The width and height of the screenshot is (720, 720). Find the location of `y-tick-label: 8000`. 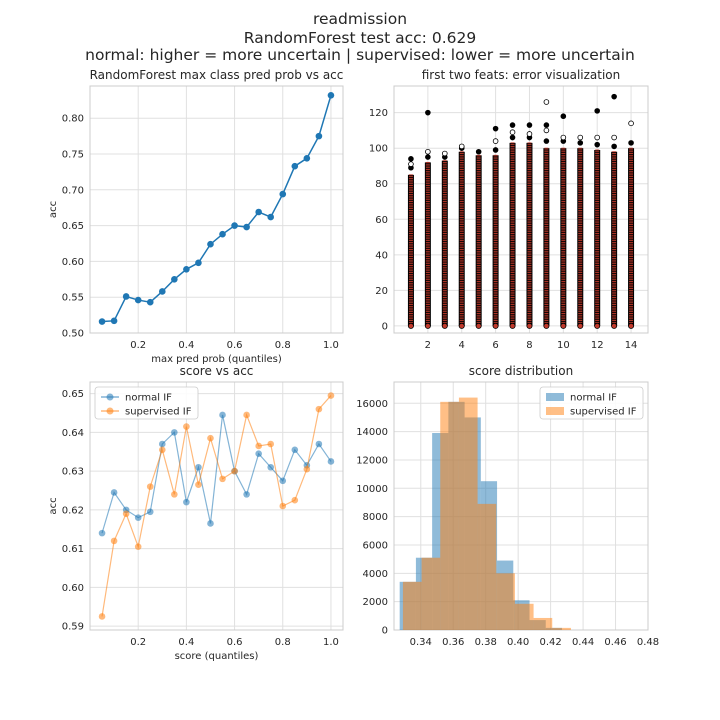

y-tick-label: 8000 is located at coordinates (375, 517).